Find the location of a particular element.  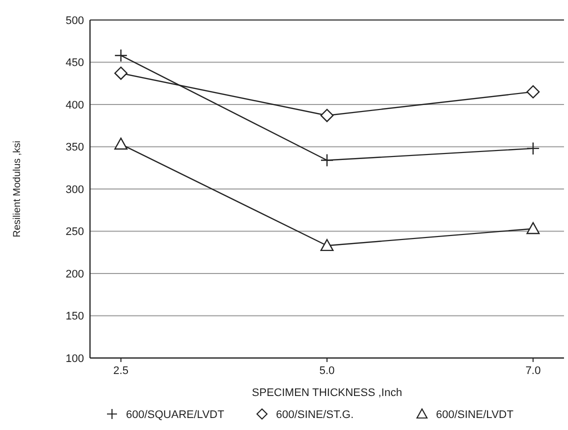

y-tick-label: 500 is located at coordinates (75, 20).